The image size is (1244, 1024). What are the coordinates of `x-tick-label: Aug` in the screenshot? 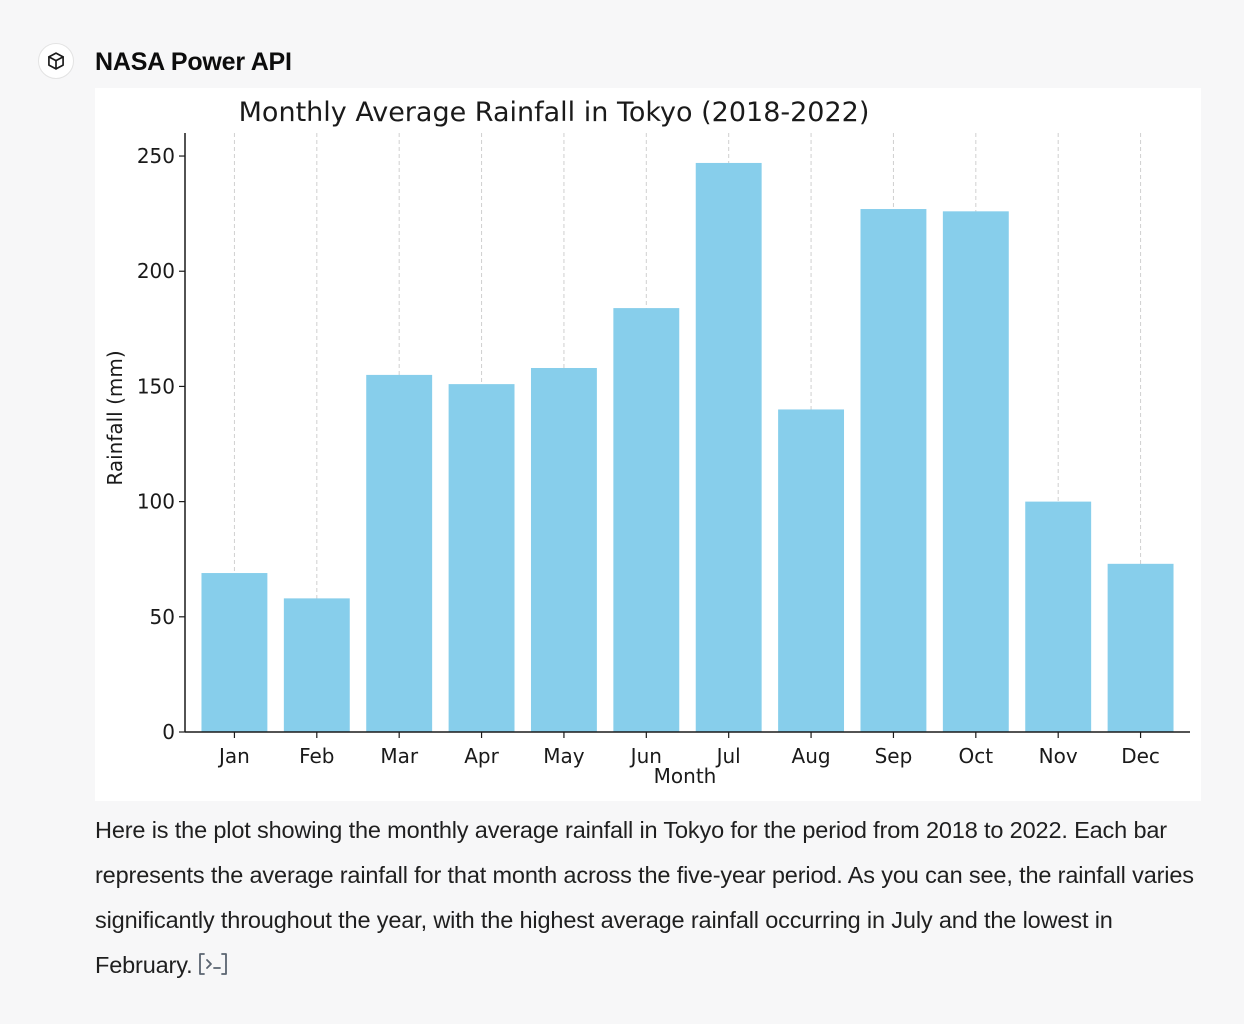 It's located at (811, 756).